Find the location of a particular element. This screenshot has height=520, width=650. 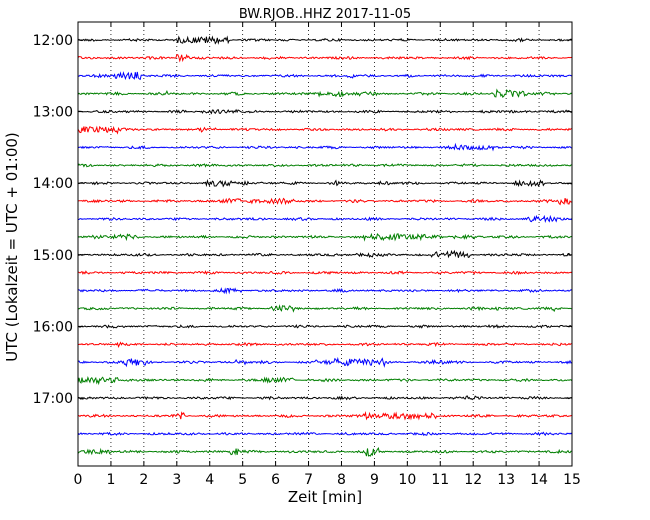

y-tick-label: 16:00 is located at coordinates (53, 327).